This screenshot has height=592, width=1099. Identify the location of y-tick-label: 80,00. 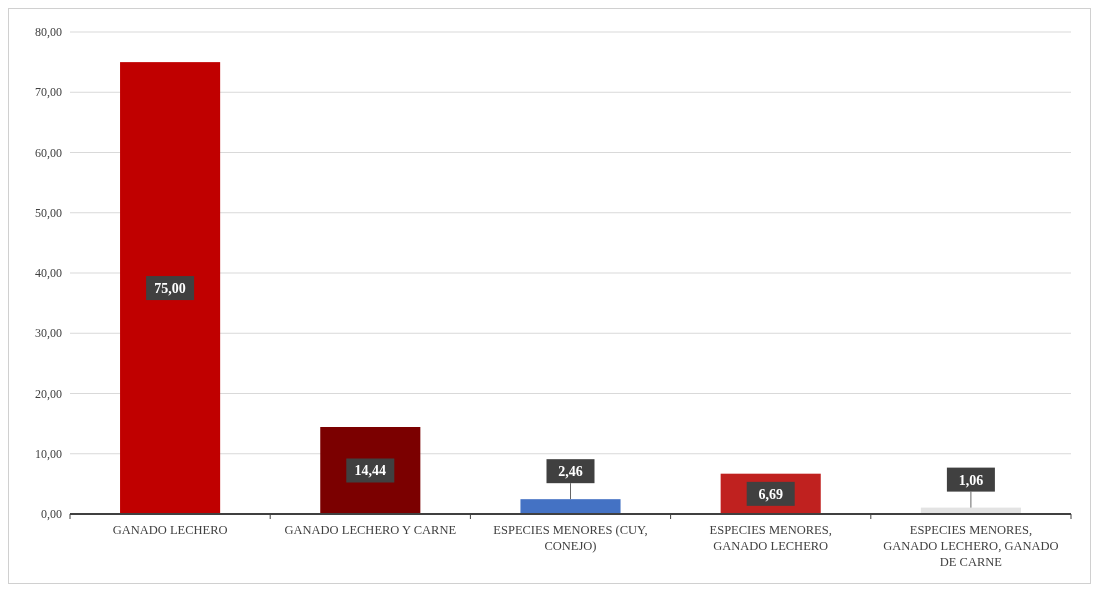
(48, 32).